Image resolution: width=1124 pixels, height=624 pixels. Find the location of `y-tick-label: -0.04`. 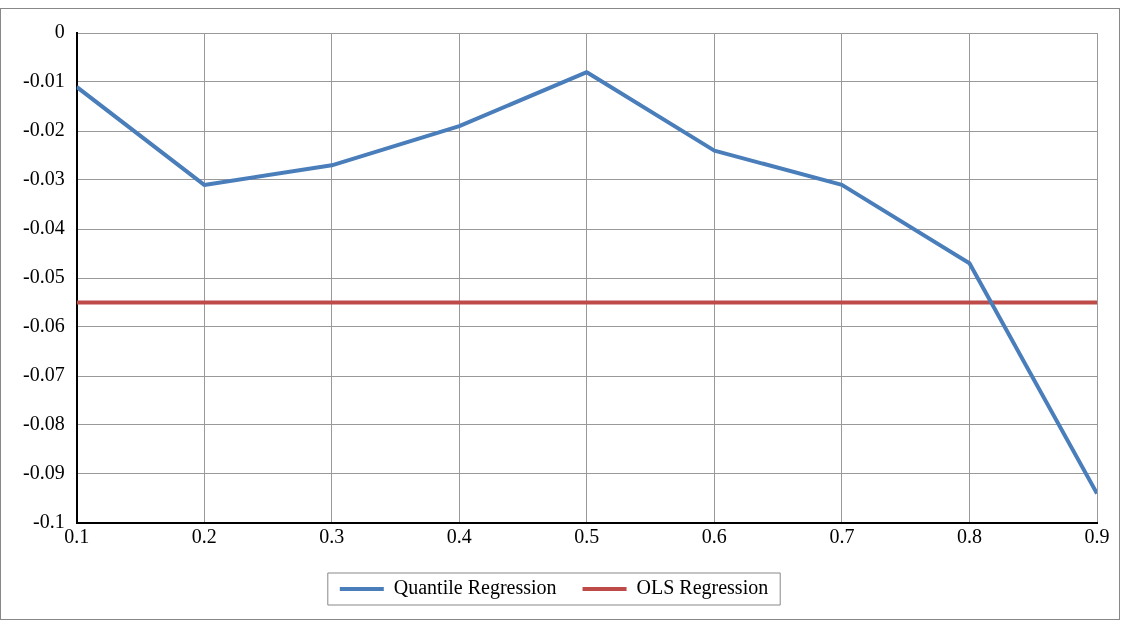

y-tick-label: -0.04 is located at coordinates (43, 227).